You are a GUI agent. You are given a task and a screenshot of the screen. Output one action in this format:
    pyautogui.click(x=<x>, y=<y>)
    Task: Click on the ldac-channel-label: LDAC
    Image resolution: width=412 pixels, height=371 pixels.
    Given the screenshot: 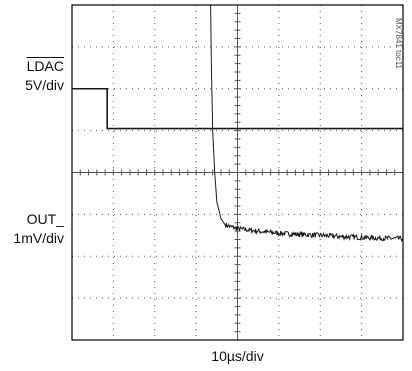 What is the action you would take?
    pyautogui.click(x=32, y=66)
    